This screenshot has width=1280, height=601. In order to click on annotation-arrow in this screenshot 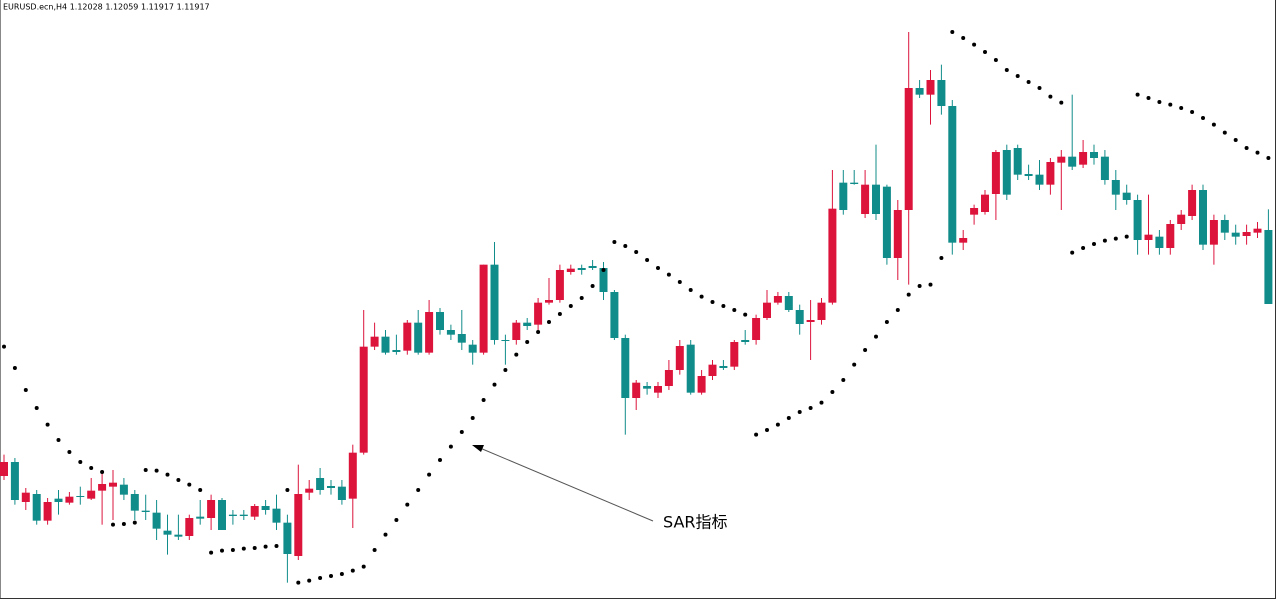, I will do `click(566, 484)`.